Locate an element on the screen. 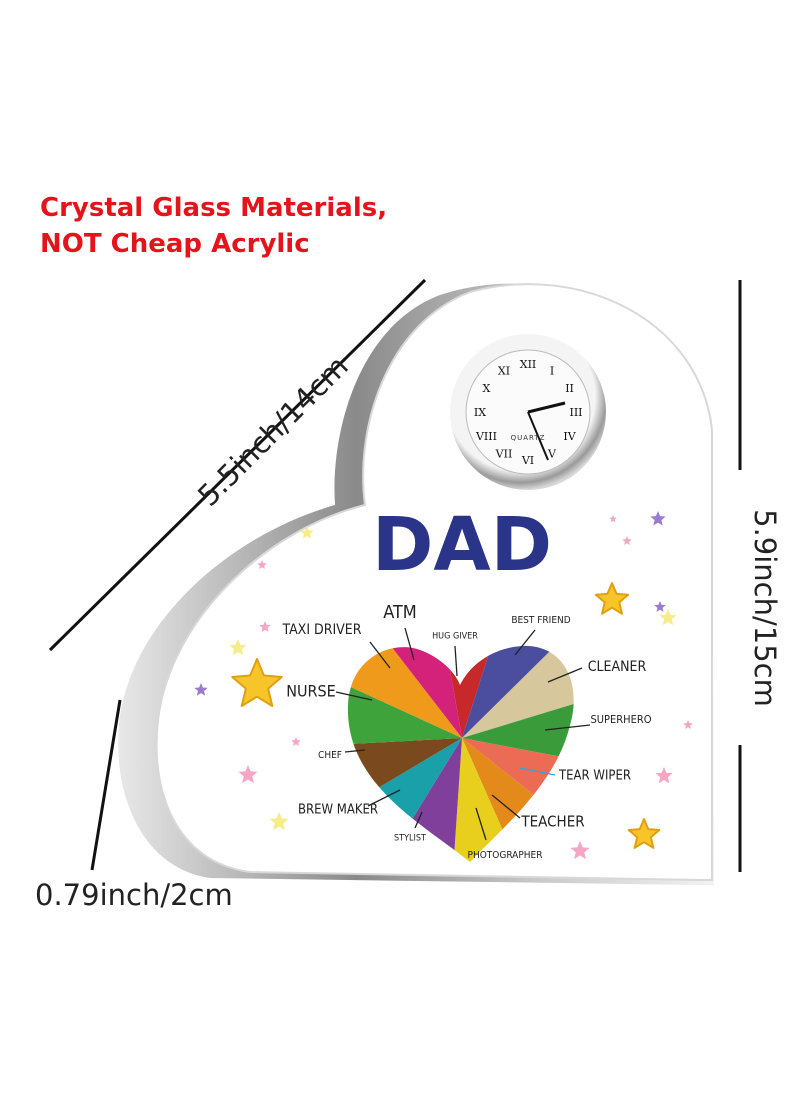 The image size is (800, 1096). role-label: BEST FRIEND is located at coordinates (540, 620).